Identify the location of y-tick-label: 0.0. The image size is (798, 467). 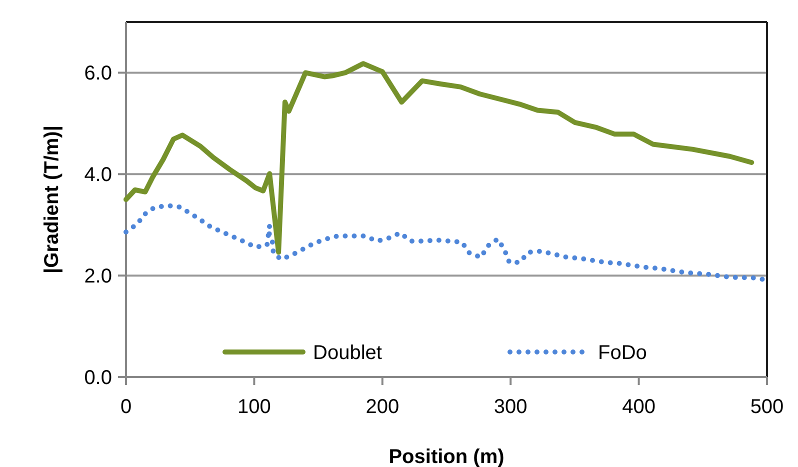
(98, 378).